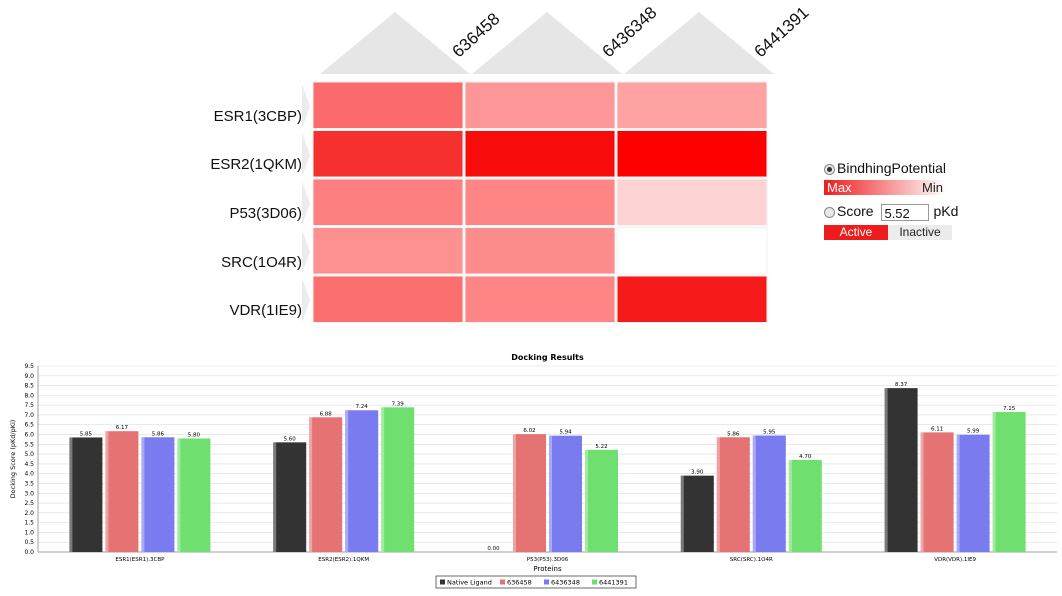  Describe the element at coordinates (29, 435) in the screenshot. I see `y-tick-label: 6.0` at that location.